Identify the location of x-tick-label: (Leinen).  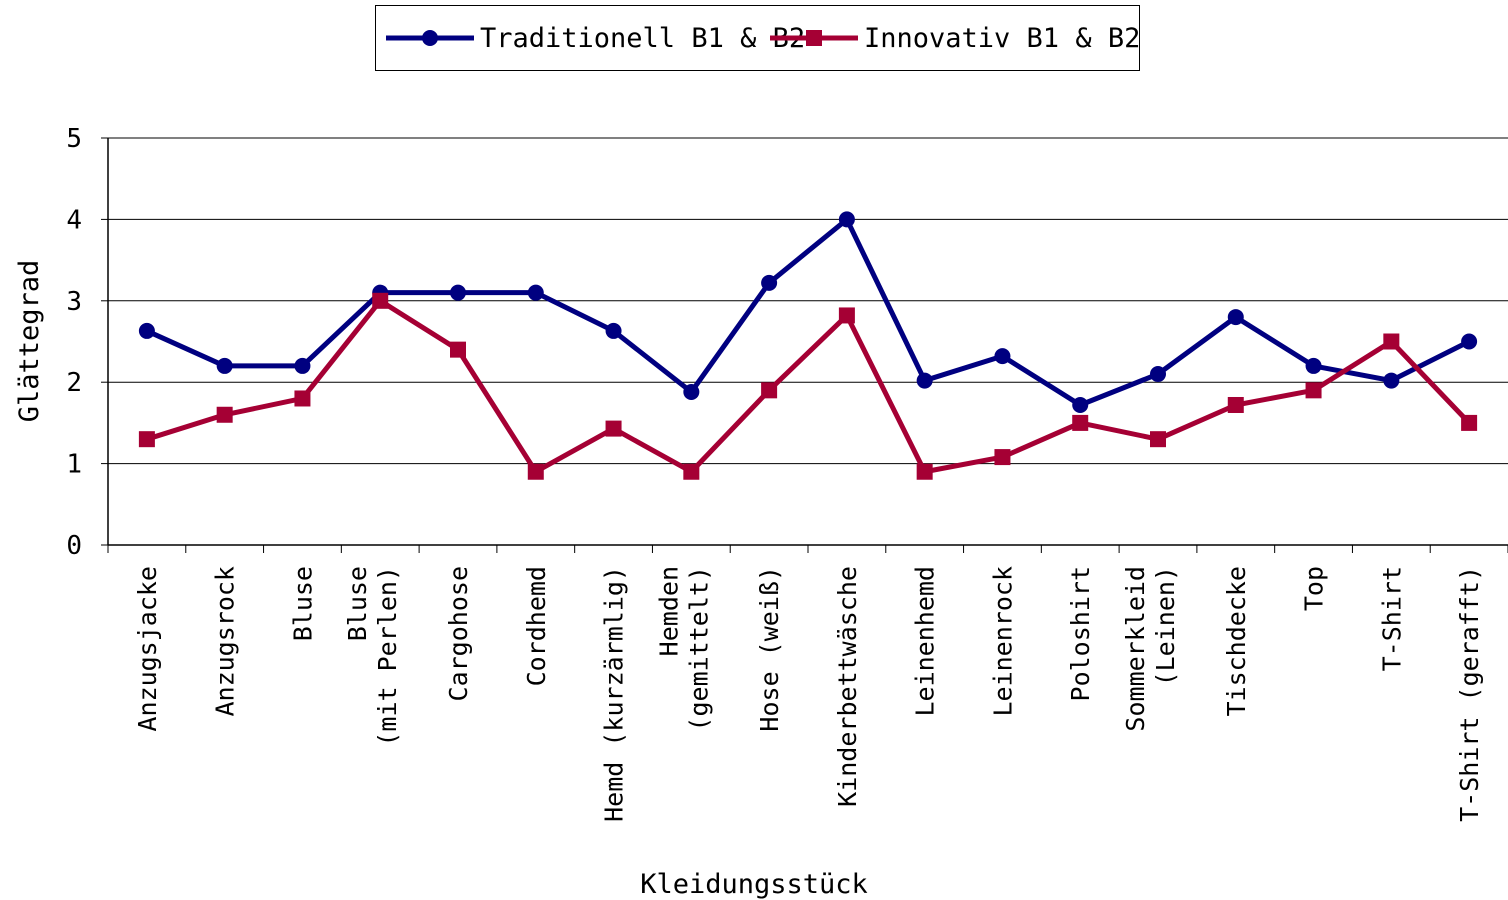
(1165, 626).